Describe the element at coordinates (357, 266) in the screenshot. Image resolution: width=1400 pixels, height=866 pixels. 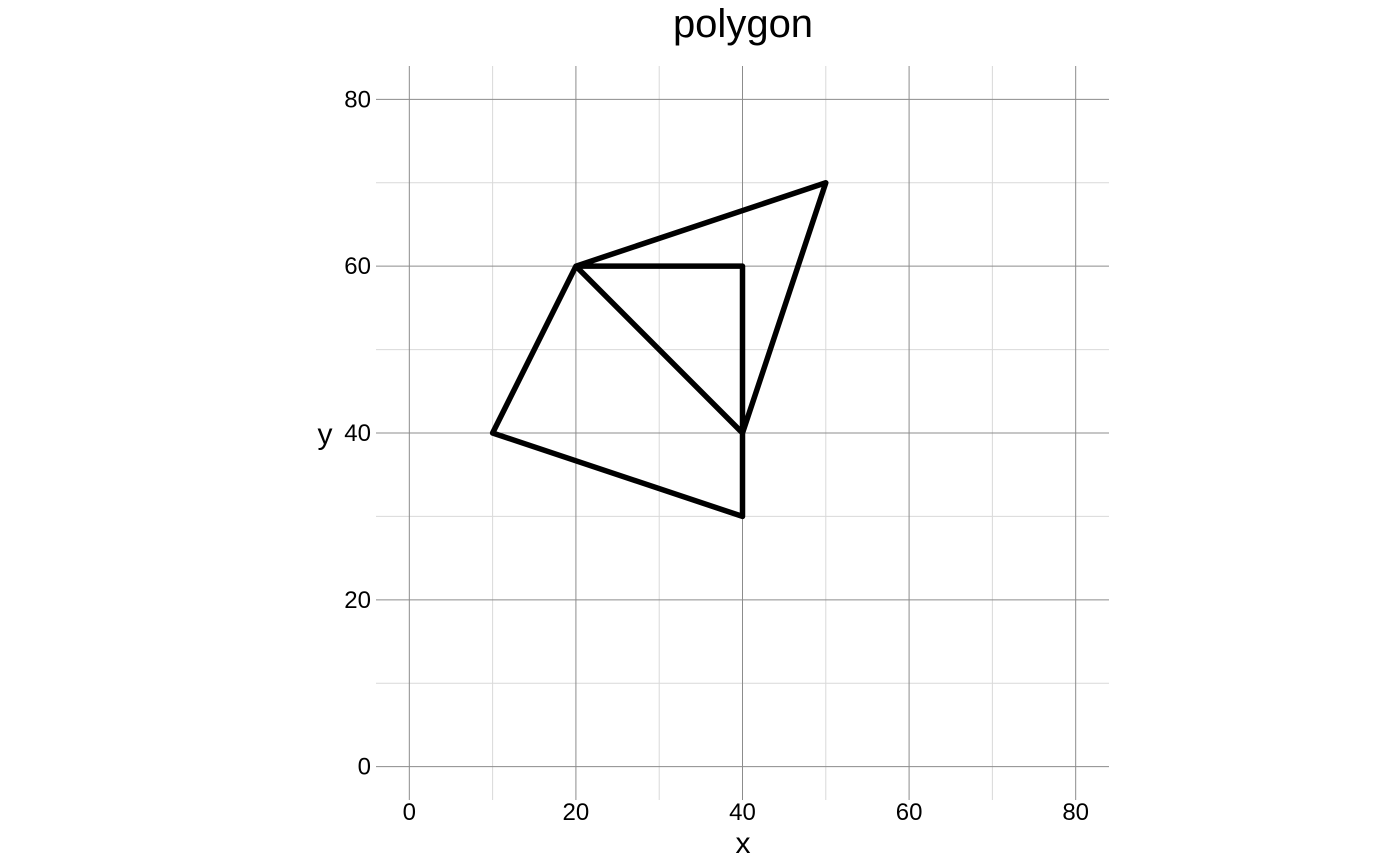
I see `y-tick-label: 60` at that location.